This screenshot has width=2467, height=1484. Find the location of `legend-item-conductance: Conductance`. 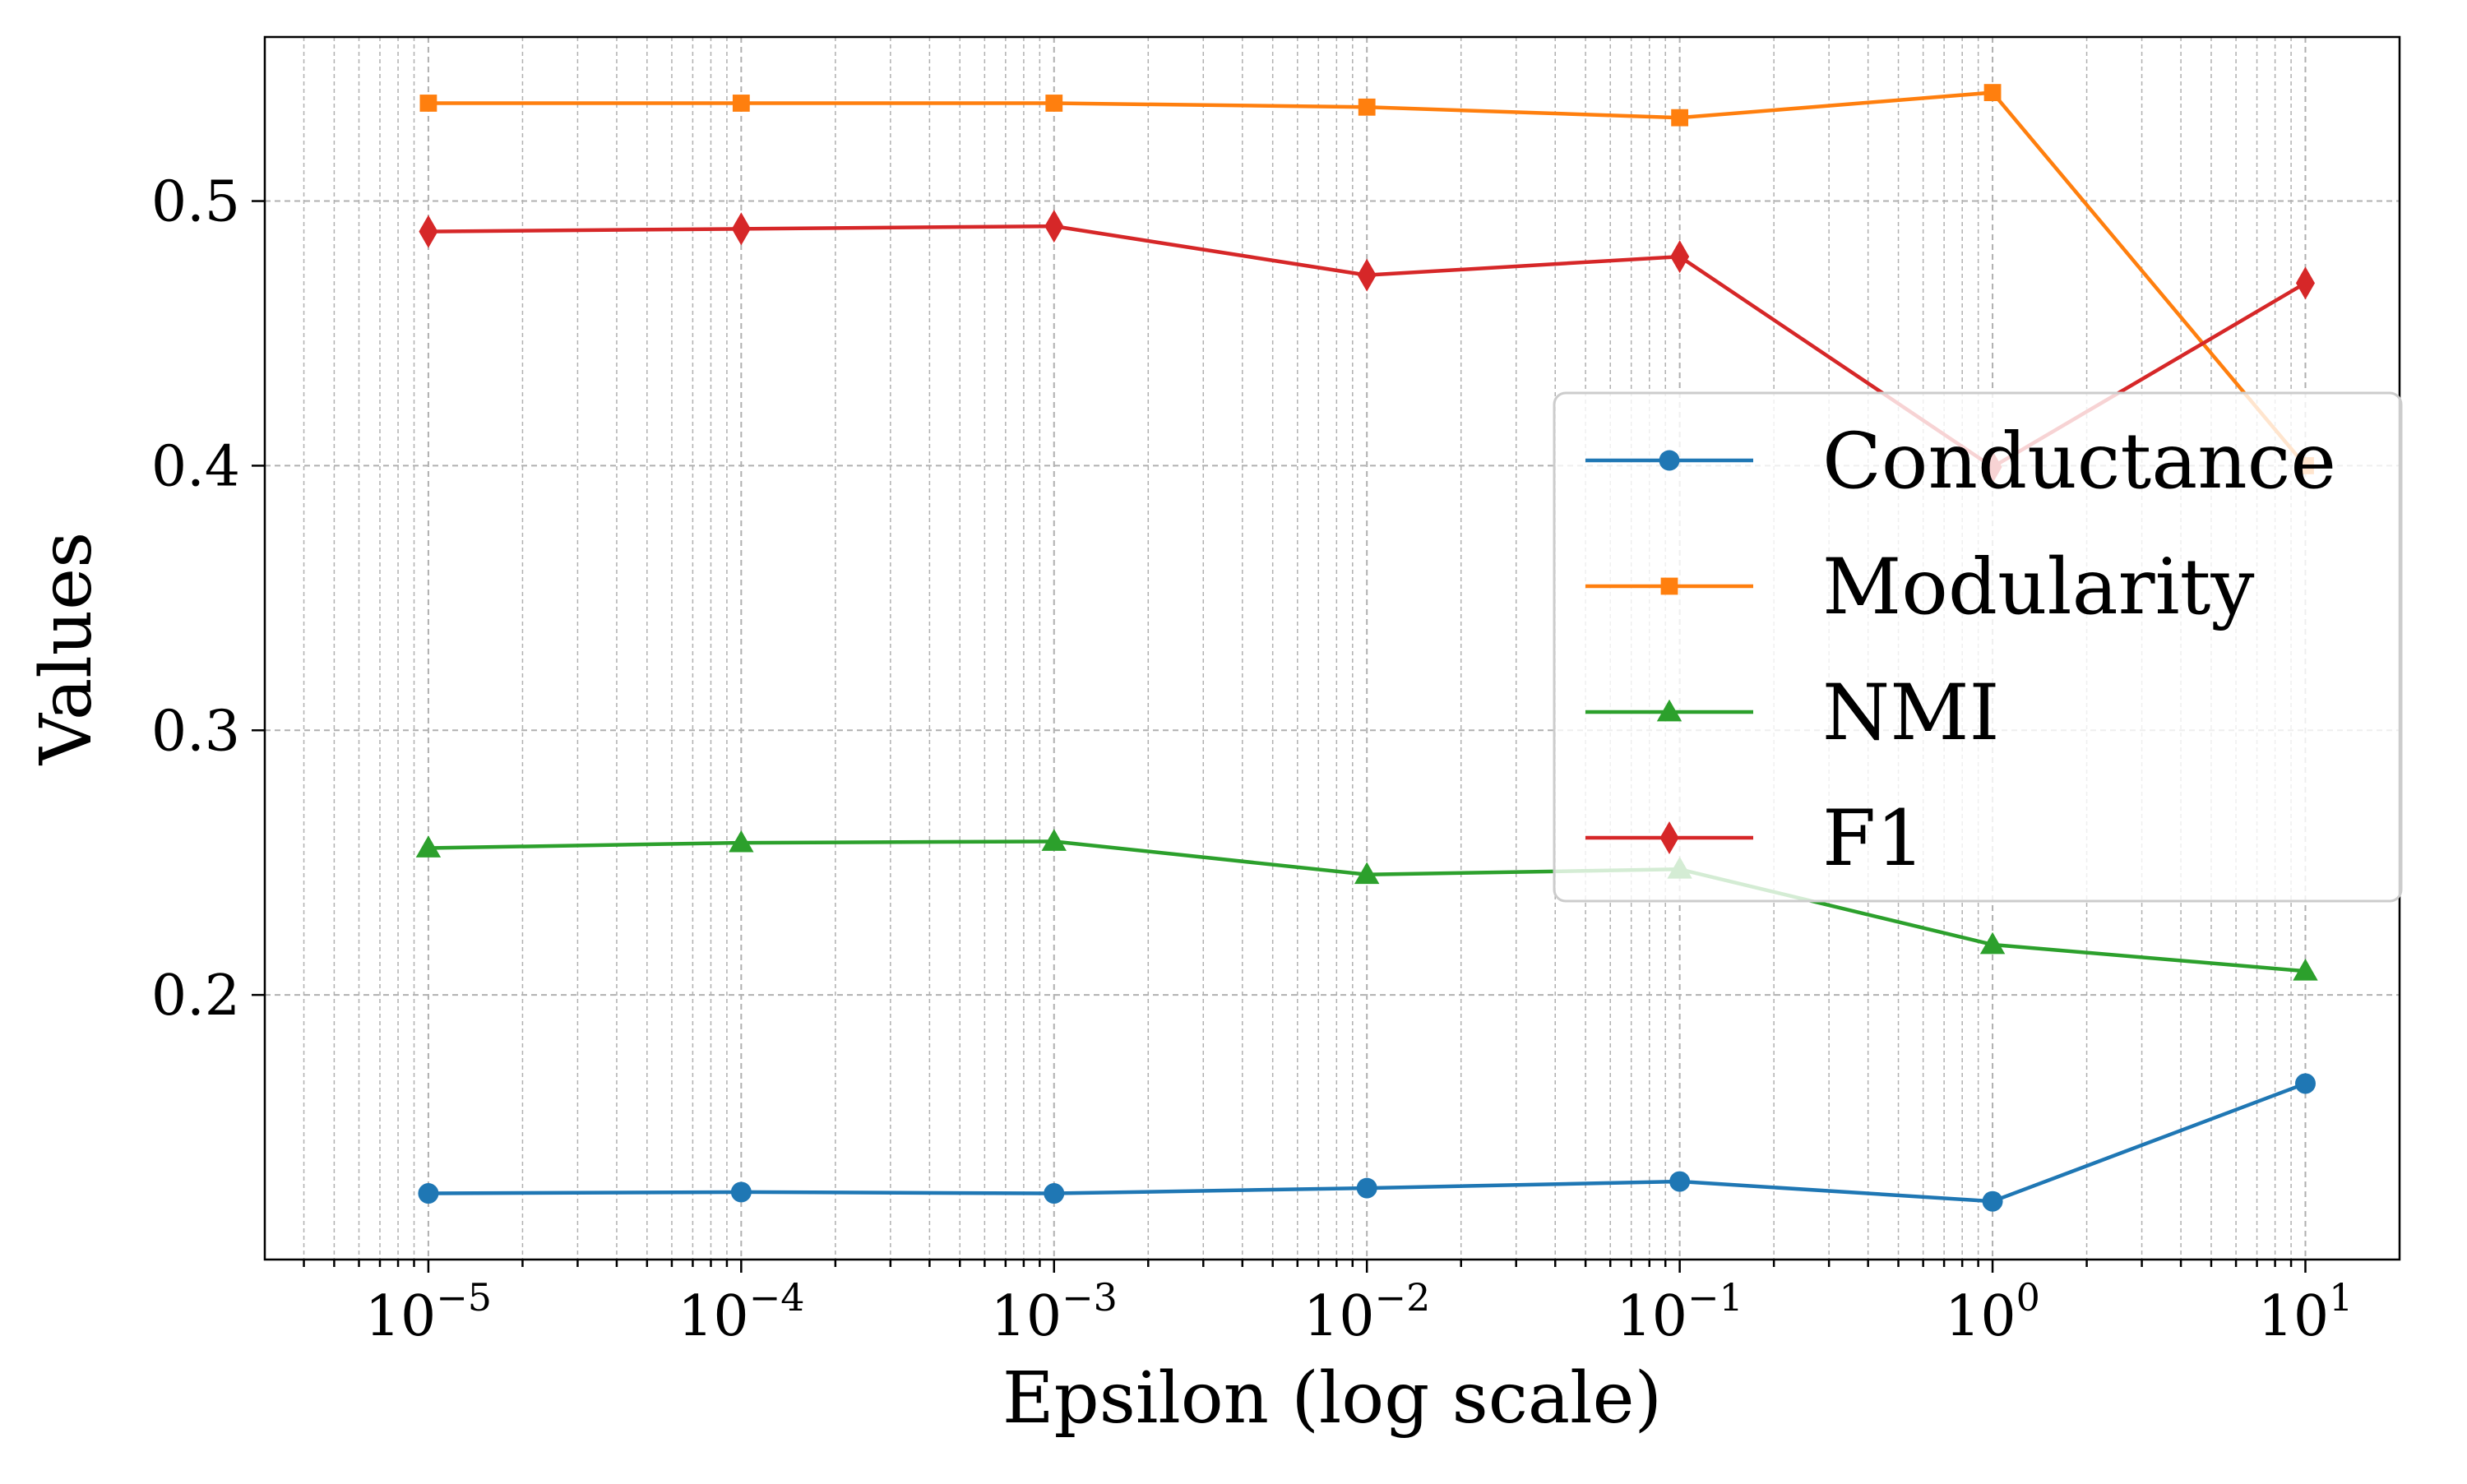

legend-item-conductance: Conductance is located at coordinates (1961, 461).